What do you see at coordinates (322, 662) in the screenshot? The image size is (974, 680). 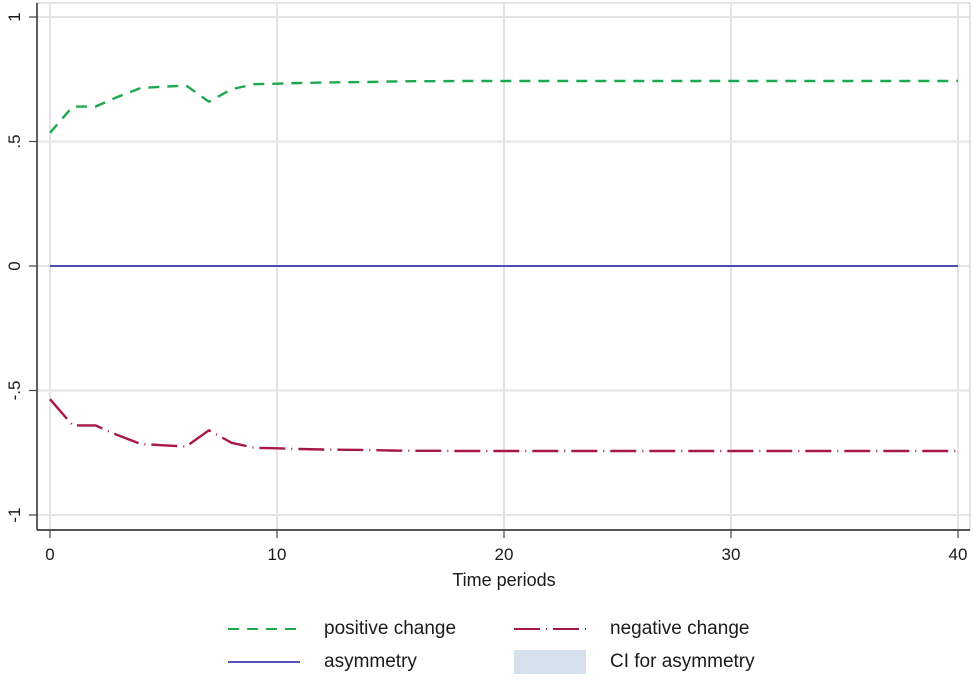 I see `legend-item-asymmetry: asymmetry` at bounding box center [322, 662].